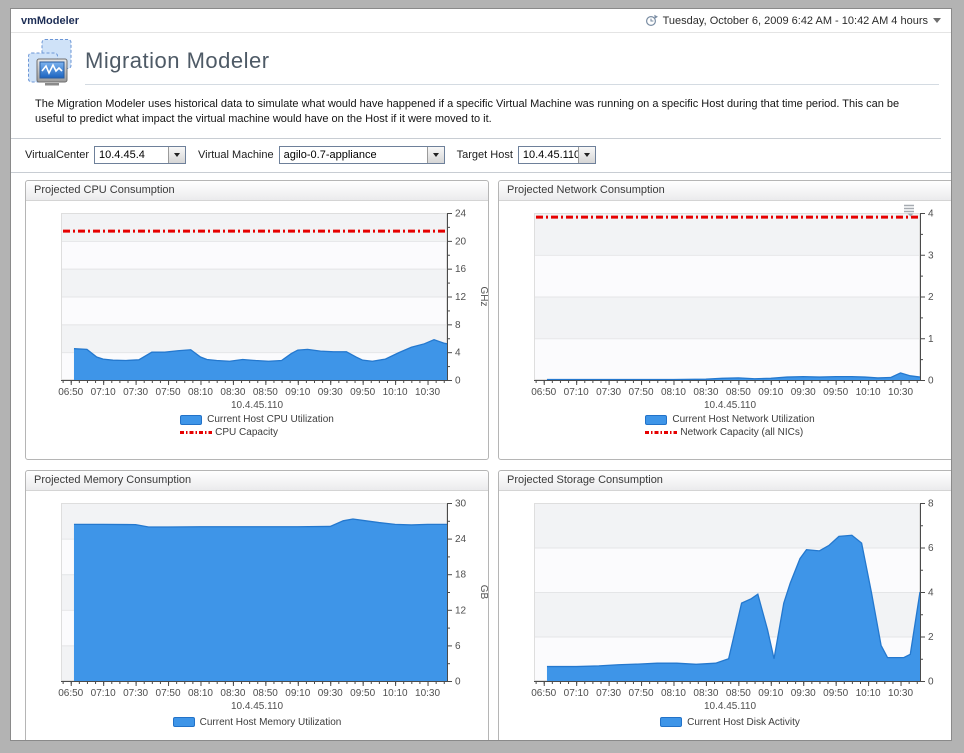 The height and width of the screenshot is (753, 964). Describe the element at coordinates (951, 296) in the screenshot. I see `svg-text: Gb/s` at that location.